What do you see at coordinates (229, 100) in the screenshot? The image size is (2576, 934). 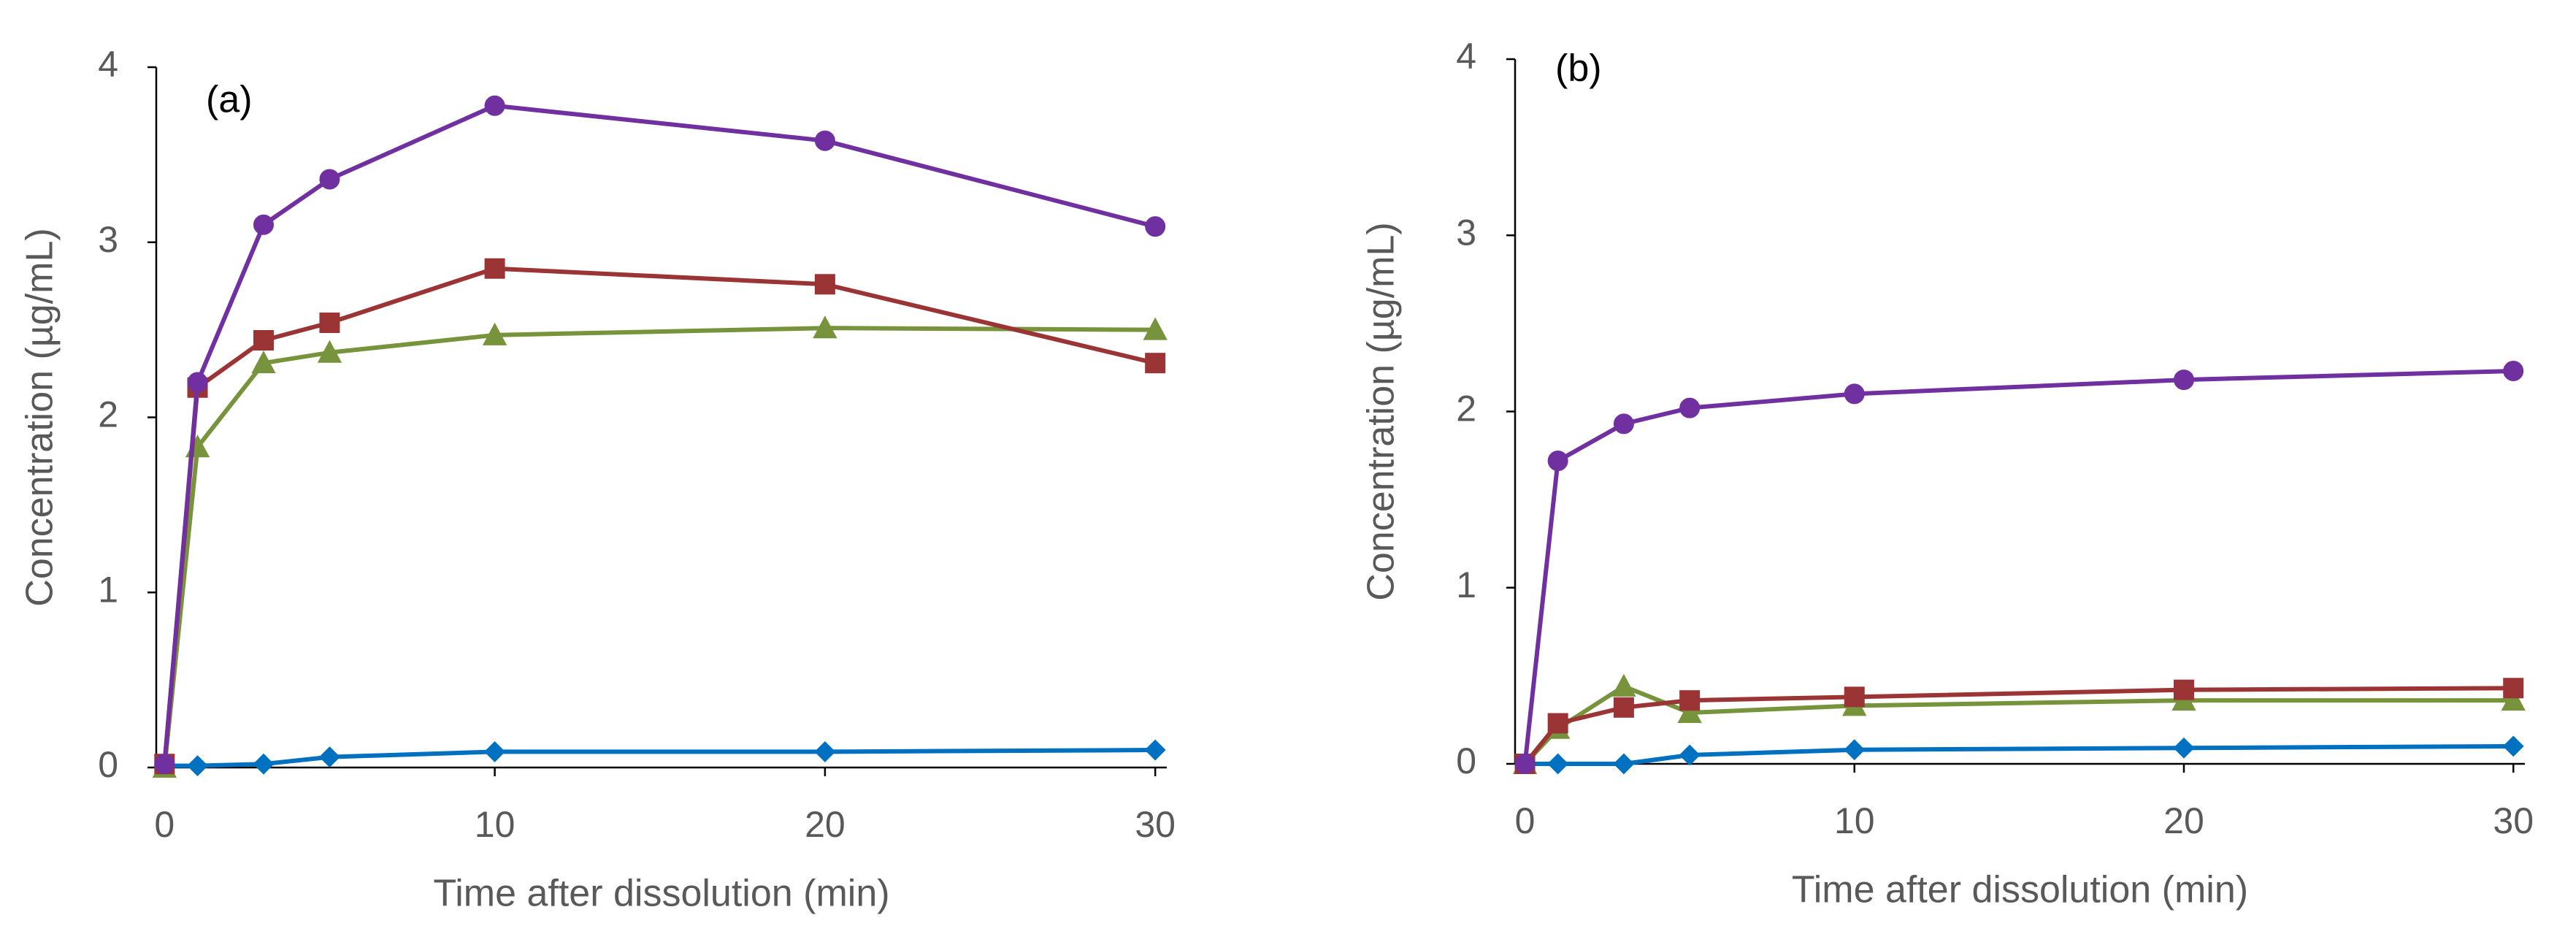 I see `panel-label: (a)` at bounding box center [229, 100].